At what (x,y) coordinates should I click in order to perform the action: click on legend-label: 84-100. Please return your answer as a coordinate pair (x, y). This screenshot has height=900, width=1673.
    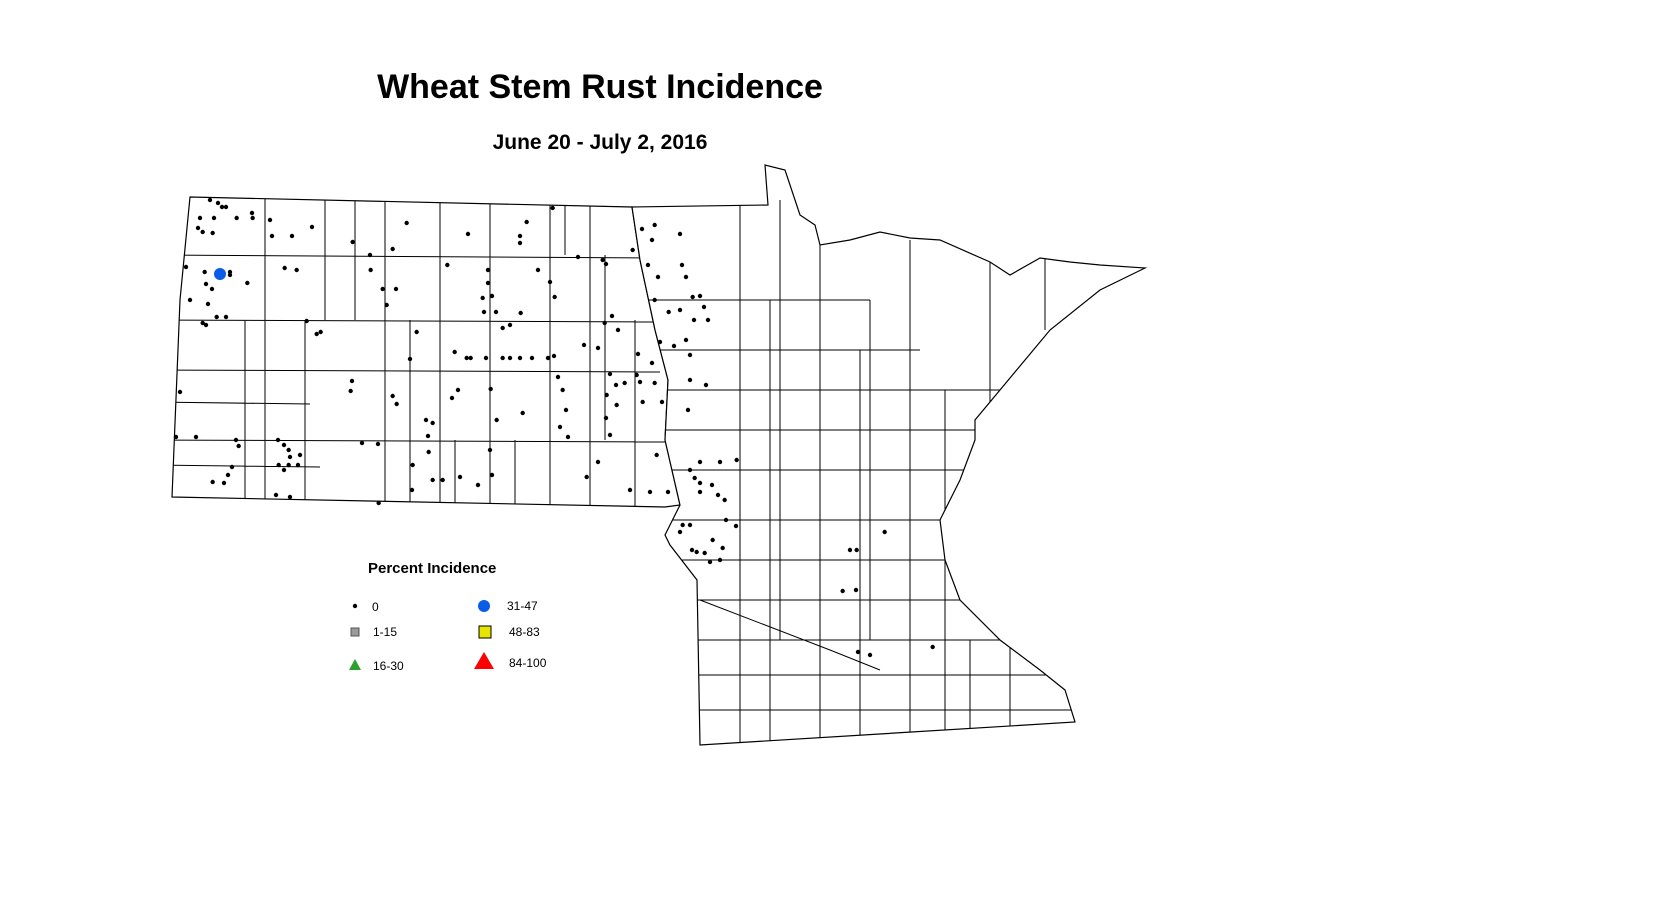
    Looking at the image, I should click on (528, 663).